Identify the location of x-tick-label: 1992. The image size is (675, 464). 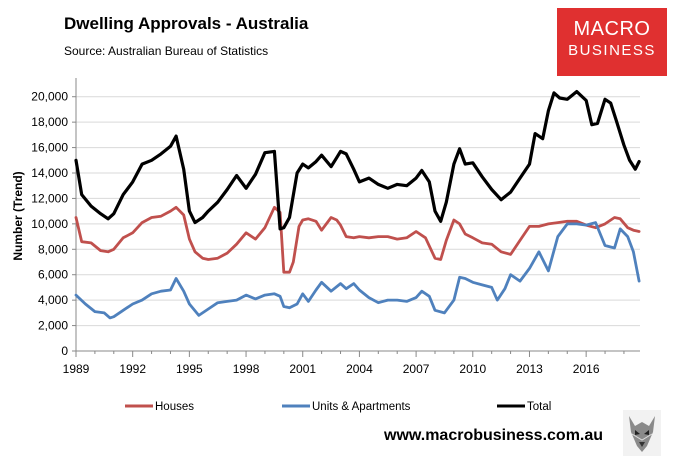
(132, 369).